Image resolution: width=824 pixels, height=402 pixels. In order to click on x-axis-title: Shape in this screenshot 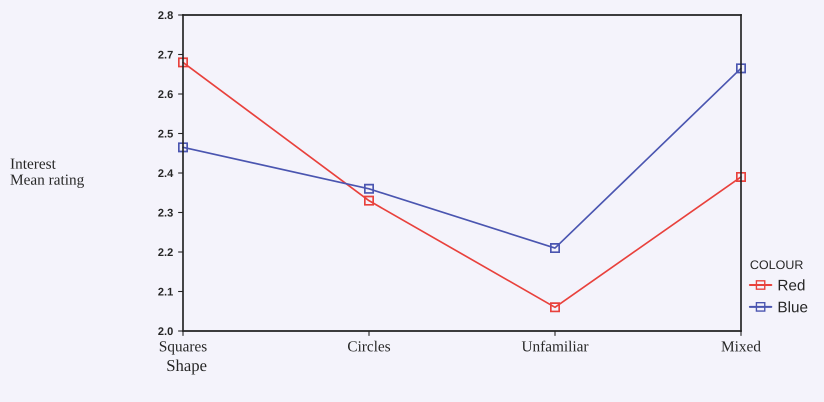, I will do `click(186, 367)`.